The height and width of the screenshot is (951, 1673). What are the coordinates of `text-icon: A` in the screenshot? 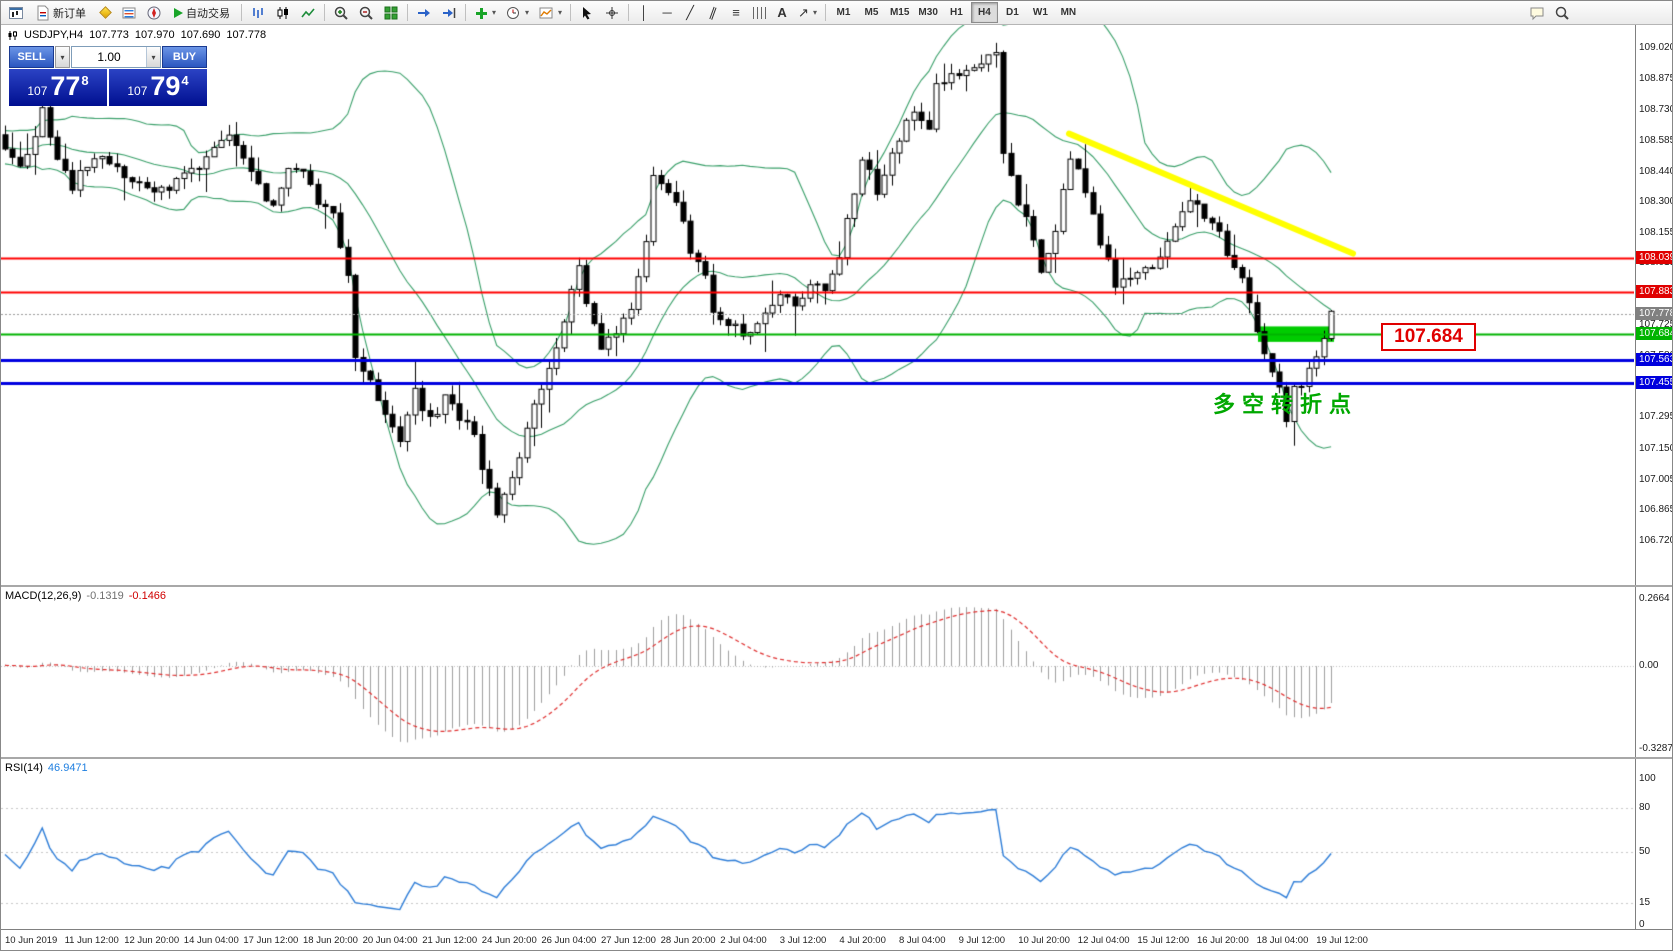 It's located at (782, 12).